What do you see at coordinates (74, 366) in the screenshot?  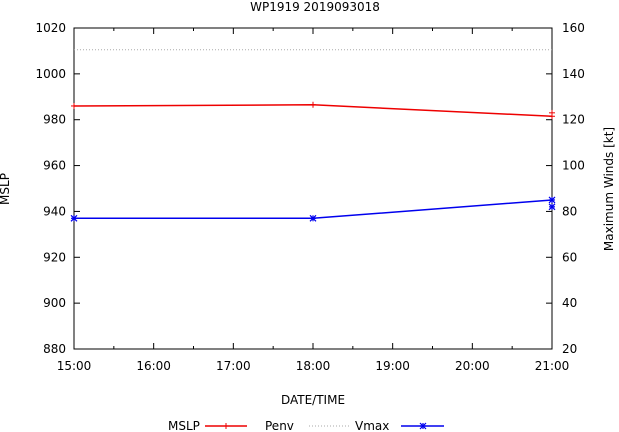 I see `x-tick-label: 15:00` at bounding box center [74, 366].